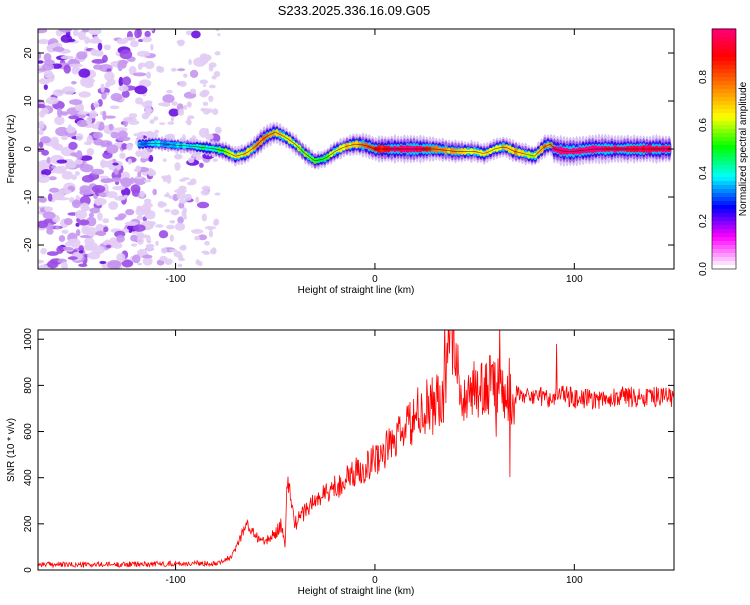 The width and height of the screenshot is (750, 605). Describe the element at coordinates (11, 450) in the screenshot. I see `bottom-ylabel: SNR (10 * v/v)` at that location.